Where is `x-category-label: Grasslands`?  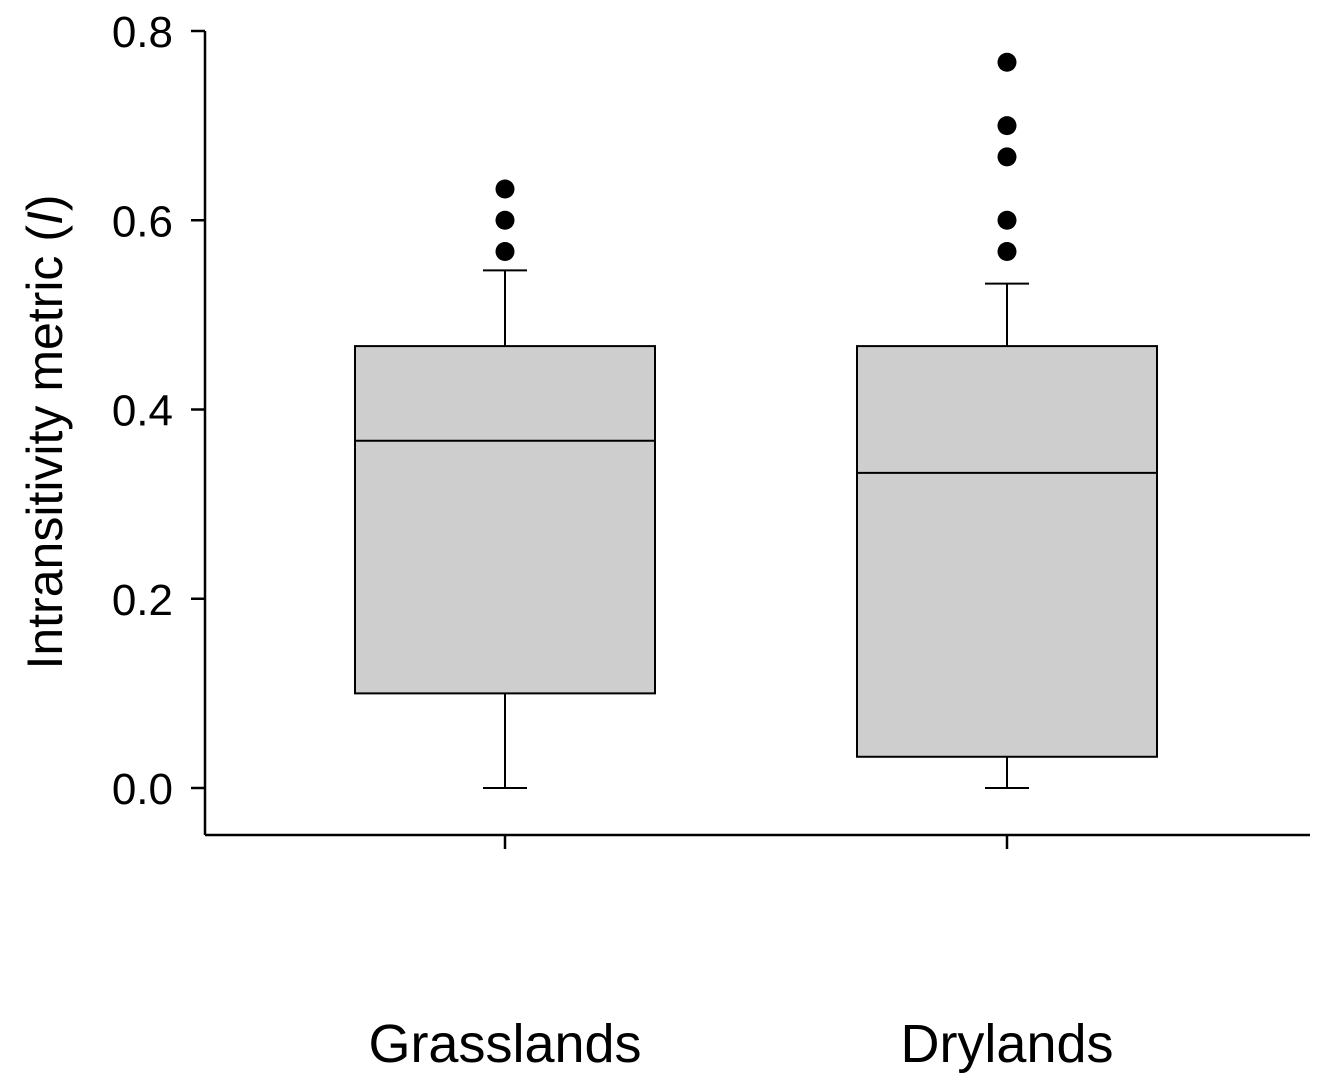
x-category-label: Grasslands is located at coordinates (504, 1044).